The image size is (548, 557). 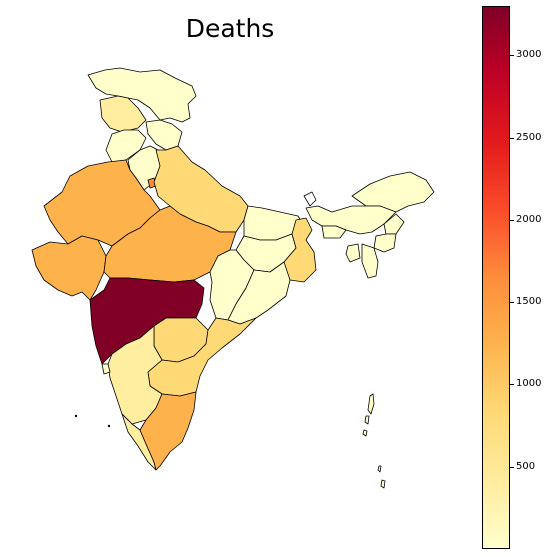 What do you see at coordinates (529, 55) in the screenshot?
I see `colorbar-tick-label: 3000` at bounding box center [529, 55].